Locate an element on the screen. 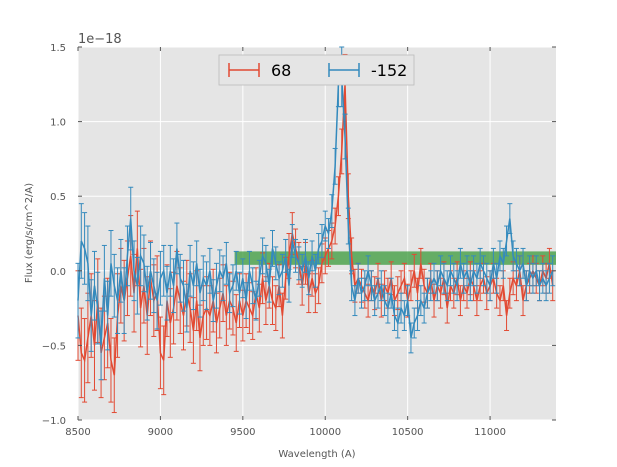 The width and height of the screenshot is (617, 467). y-tick-label: 1.5 is located at coordinates (58, 48).